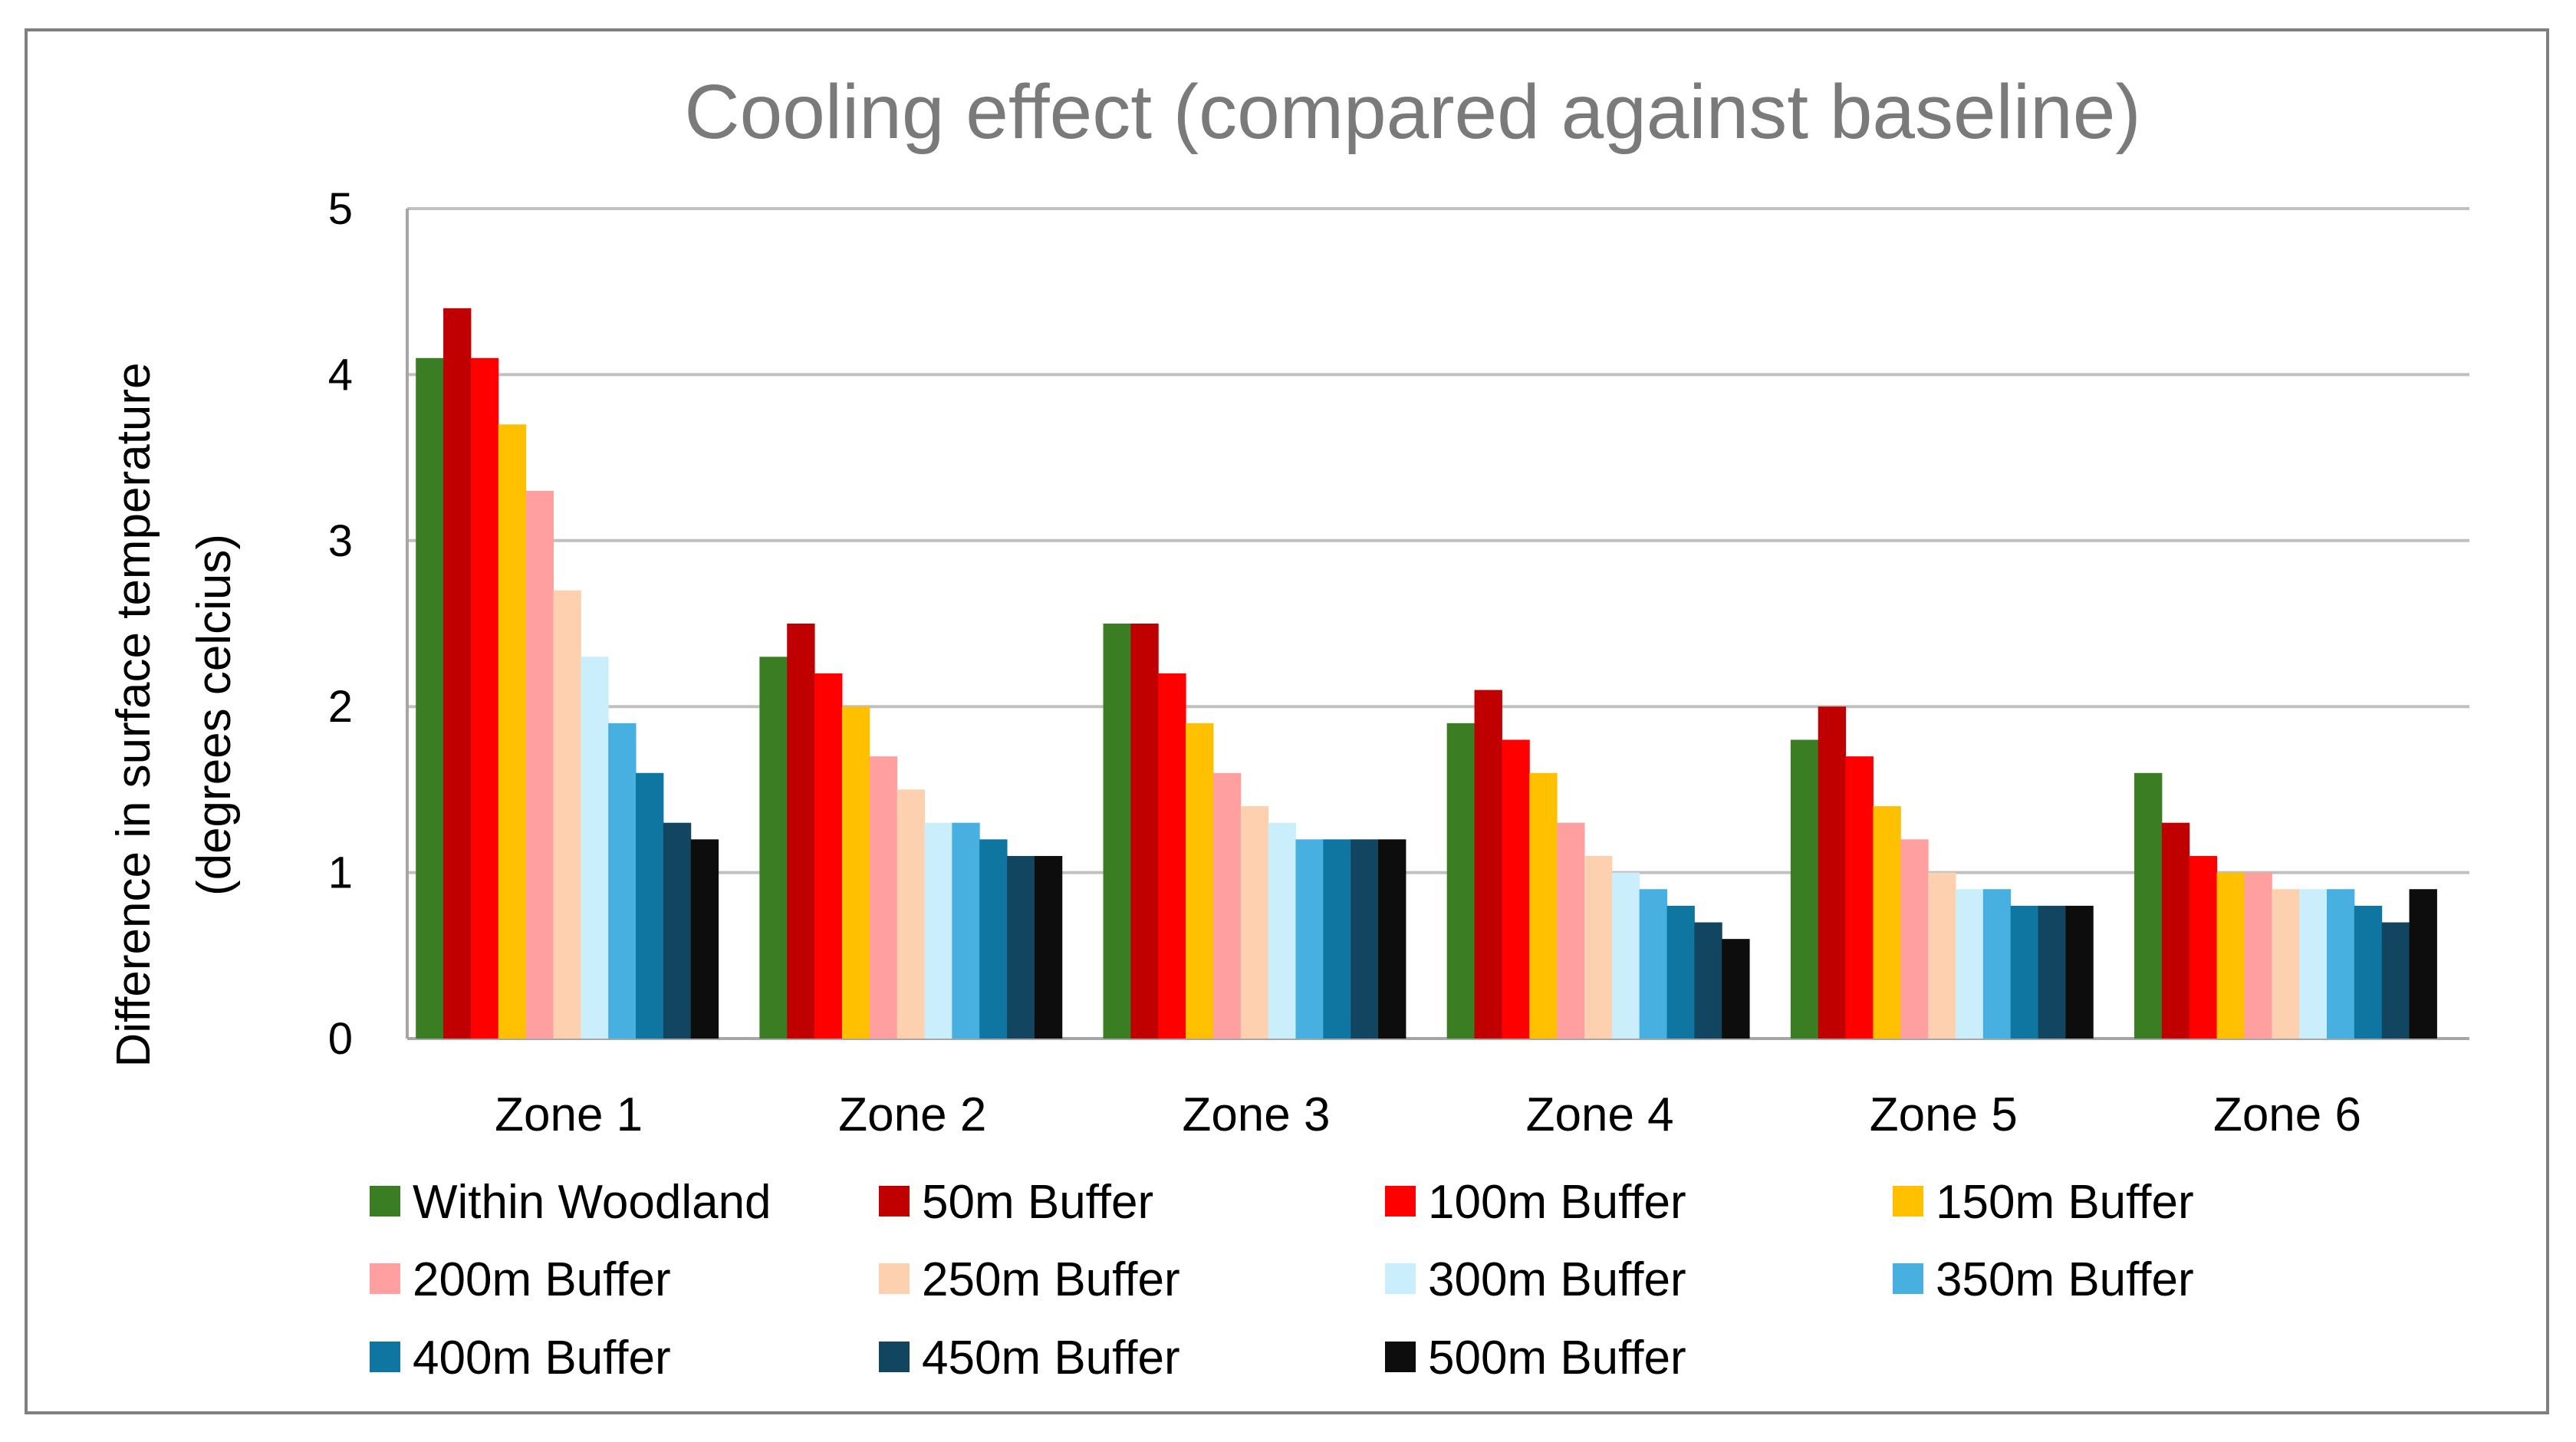  I want to click on y-tick-label: 5, so click(340, 209).